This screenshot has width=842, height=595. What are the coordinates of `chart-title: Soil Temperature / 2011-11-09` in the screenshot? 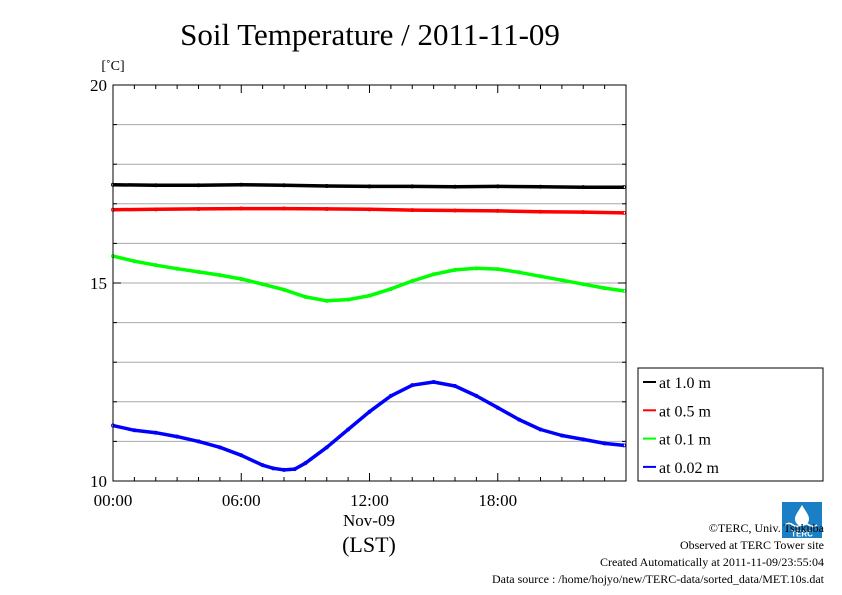 It's located at (370, 34).